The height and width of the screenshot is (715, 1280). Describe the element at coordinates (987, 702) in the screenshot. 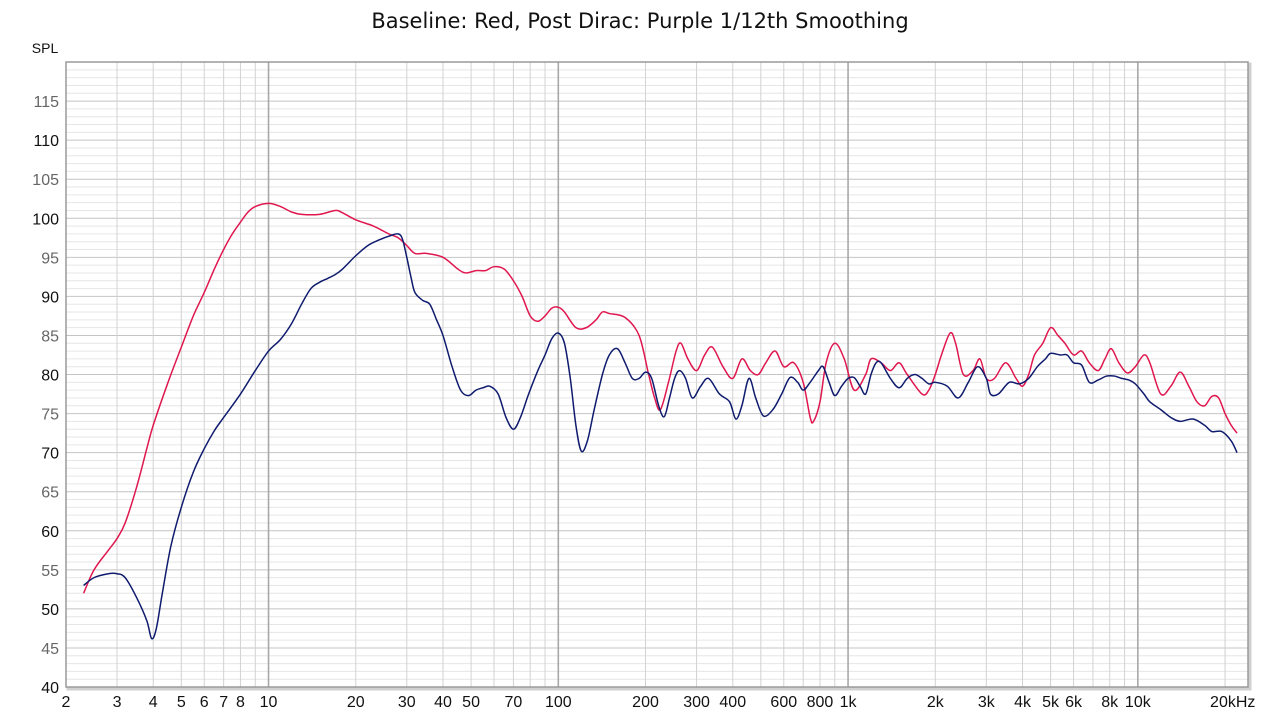

I see `x-tick-label: 3k` at that location.